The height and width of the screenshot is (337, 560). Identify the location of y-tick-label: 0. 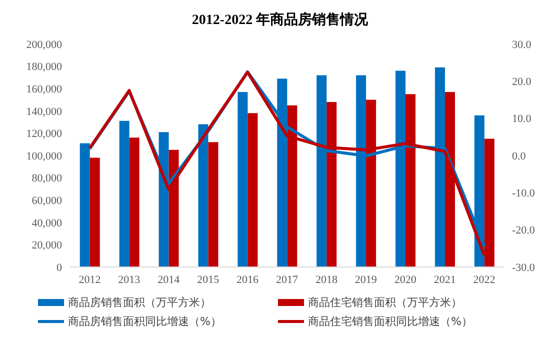
(59, 268).